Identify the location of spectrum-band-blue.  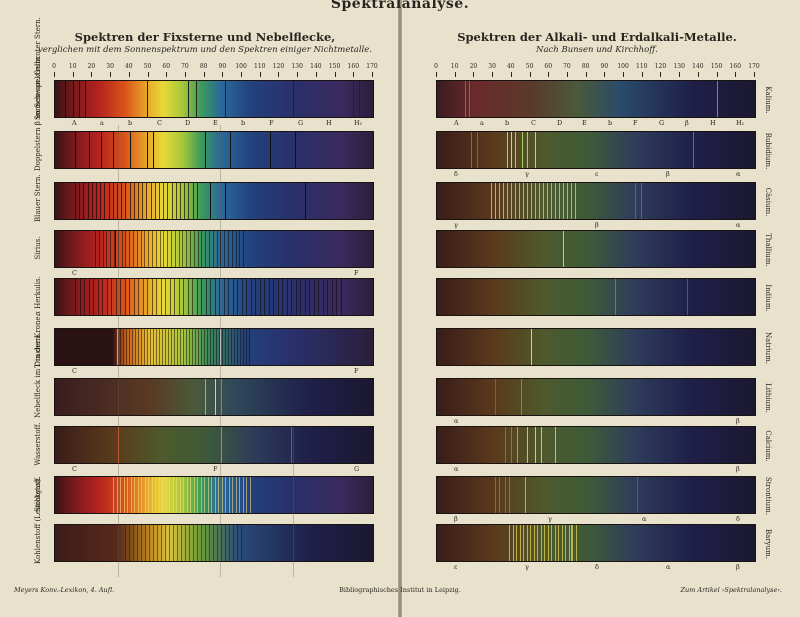
(214, 201).